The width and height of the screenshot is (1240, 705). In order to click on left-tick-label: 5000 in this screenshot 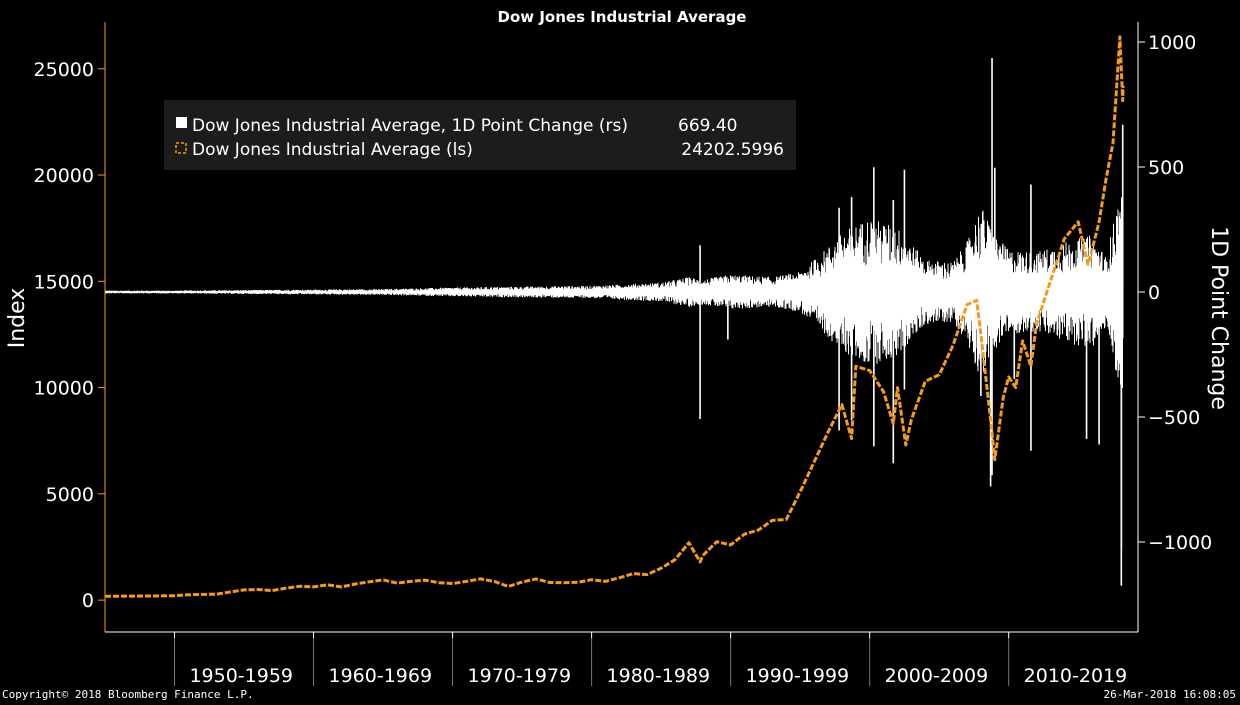, I will do `click(70, 495)`.